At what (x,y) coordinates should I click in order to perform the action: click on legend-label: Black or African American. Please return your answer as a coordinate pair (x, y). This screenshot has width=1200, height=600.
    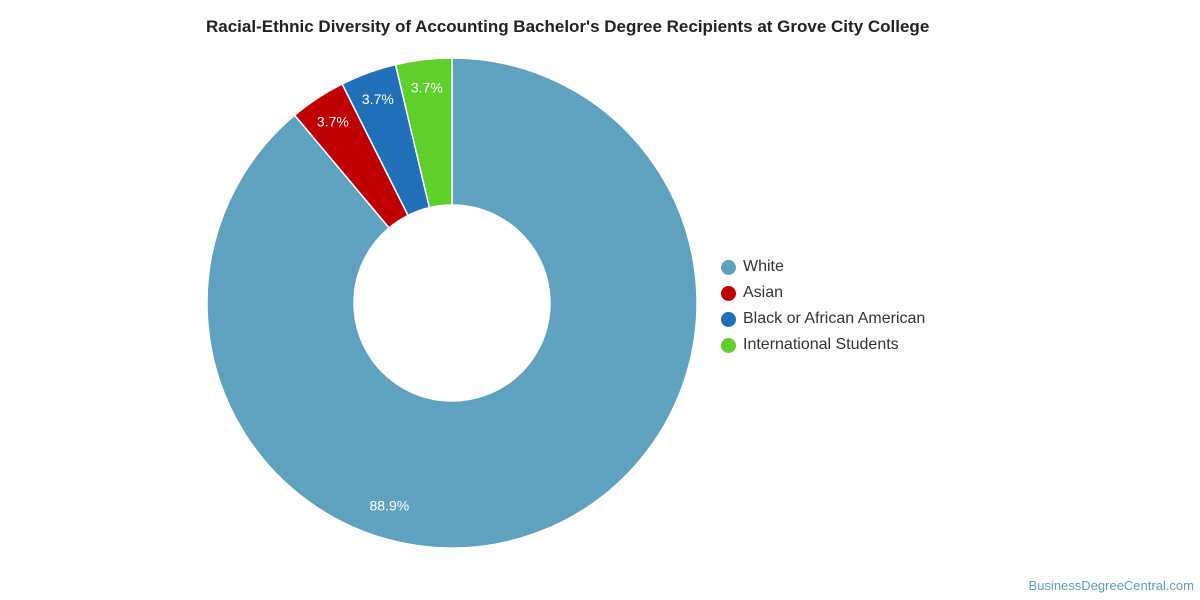
    Looking at the image, I should click on (834, 318).